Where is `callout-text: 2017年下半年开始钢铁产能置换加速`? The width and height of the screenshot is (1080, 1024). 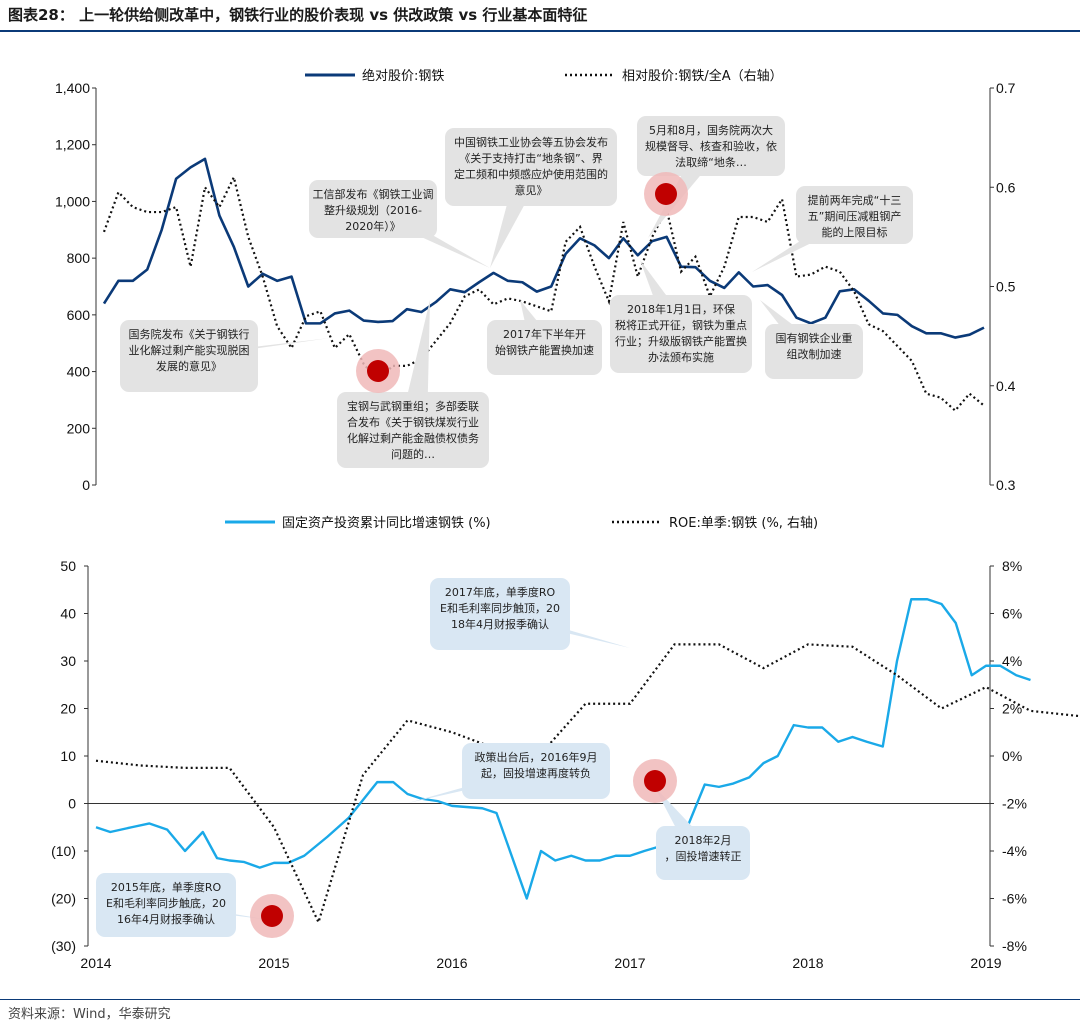 callout-text: 2017年下半年开始钢铁产能置换加速 is located at coordinates (544, 342).